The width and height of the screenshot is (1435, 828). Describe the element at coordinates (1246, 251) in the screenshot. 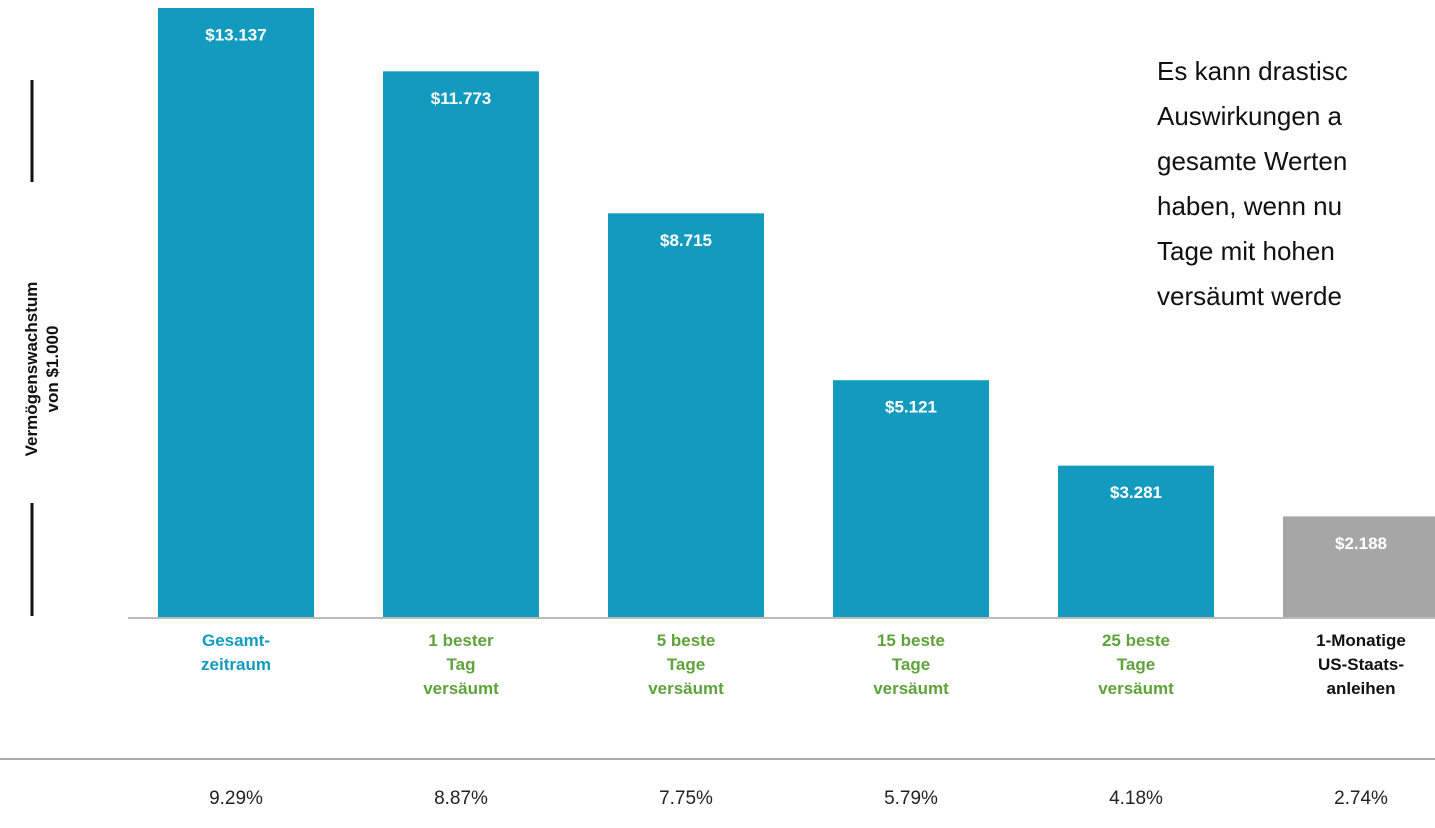

I see `annotation-line: Tage mit hohen` at that location.